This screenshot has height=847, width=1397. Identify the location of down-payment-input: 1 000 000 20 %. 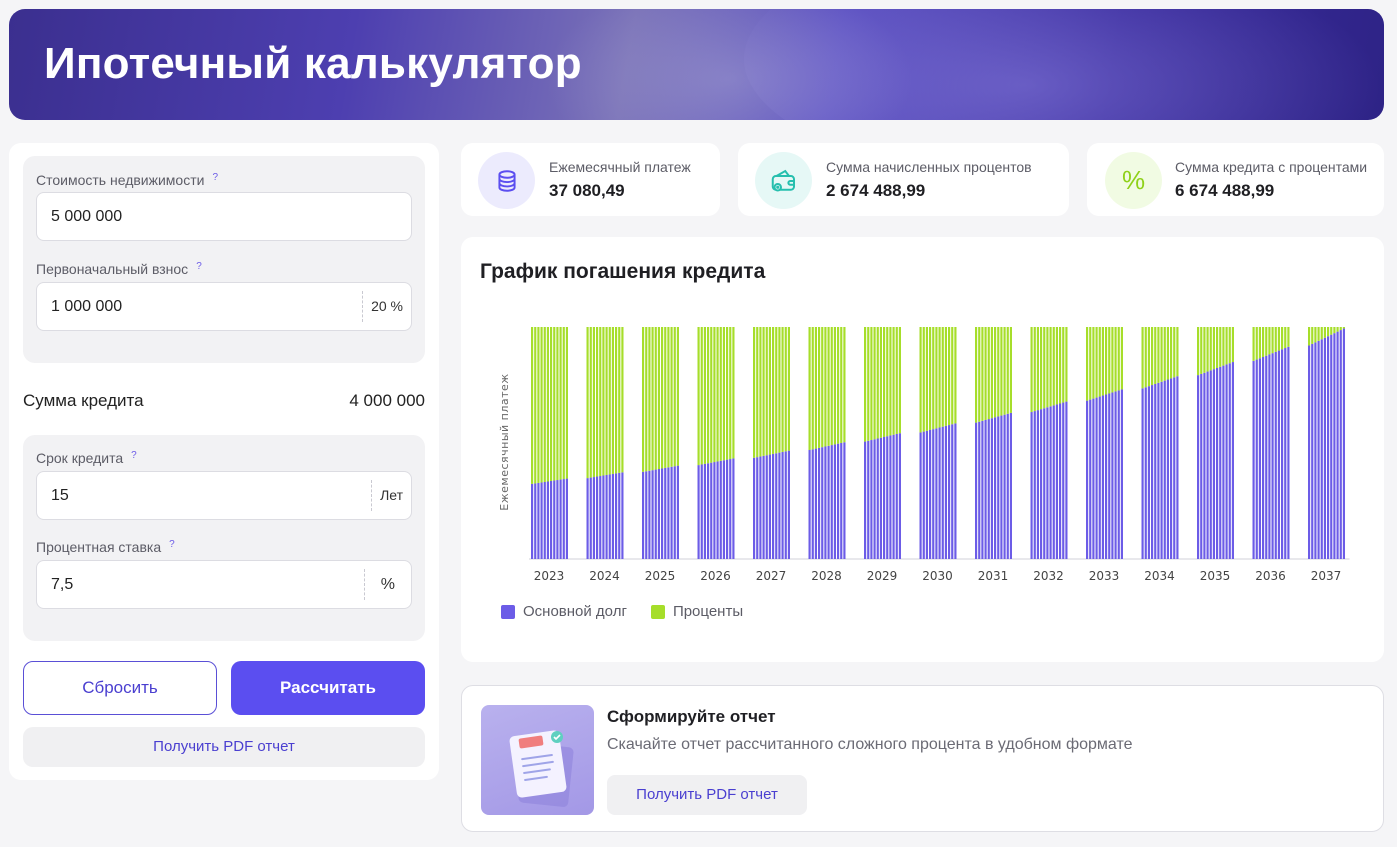
(224, 306).